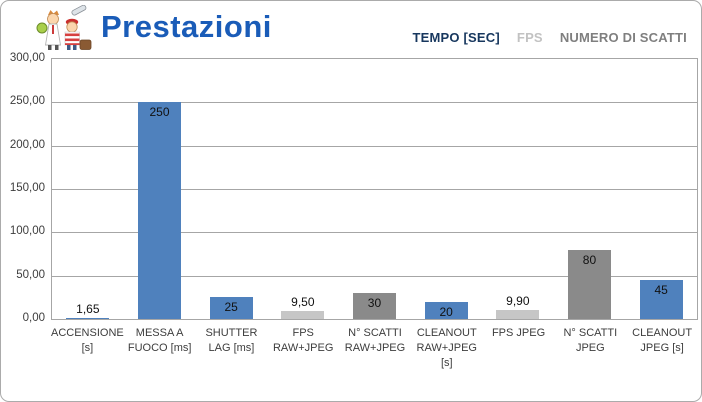 This screenshot has width=702, height=402. I want to click on y-tick-label: 150,00, so click(27, 188).